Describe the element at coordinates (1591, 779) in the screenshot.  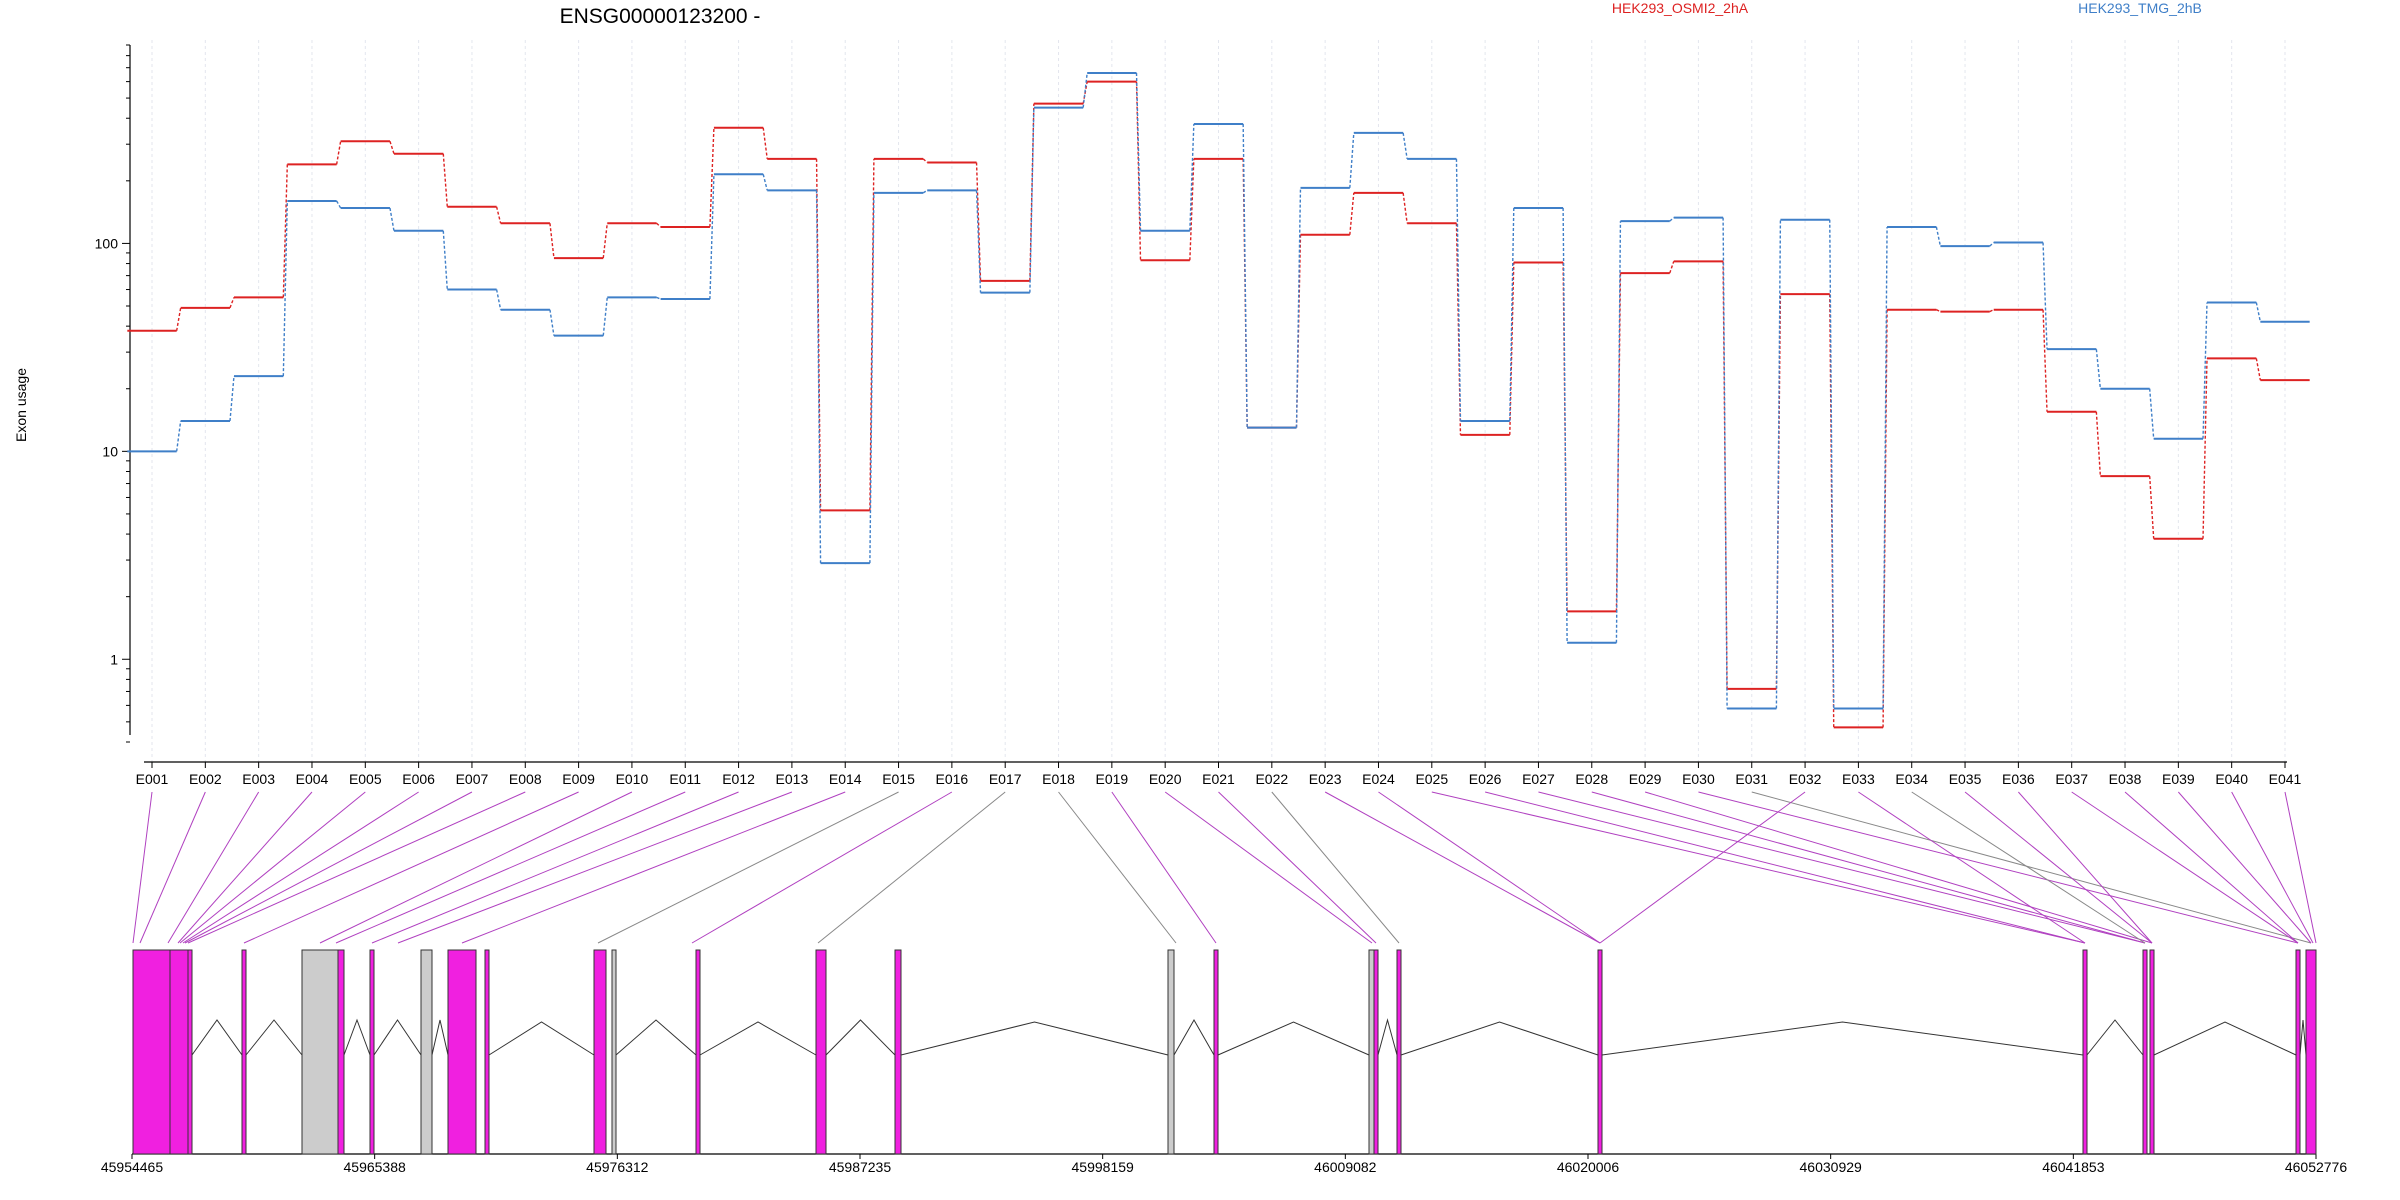
I see `x-tick-label: E028` at that location.